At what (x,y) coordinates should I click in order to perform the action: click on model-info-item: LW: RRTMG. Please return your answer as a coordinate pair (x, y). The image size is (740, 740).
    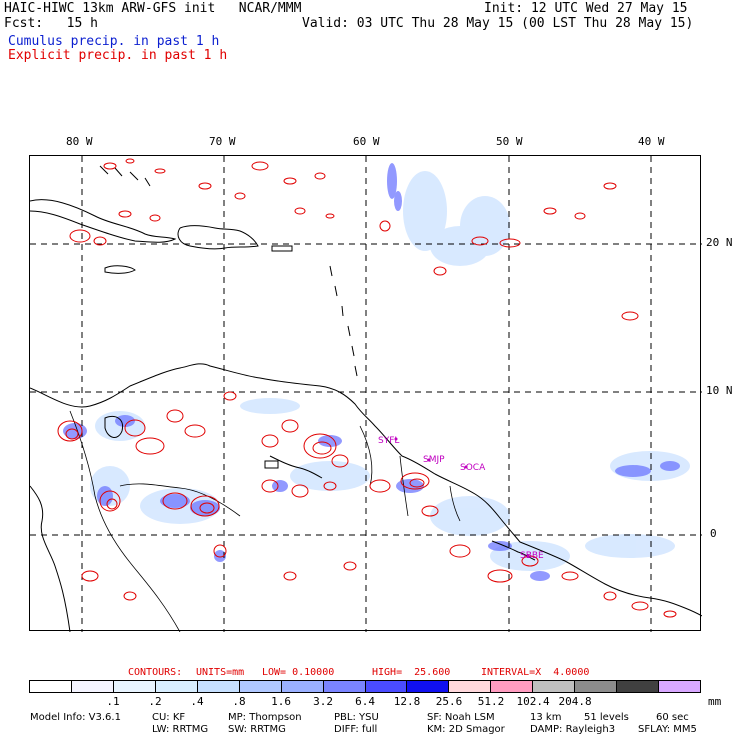
    Looking at the image, I should click on (180, 729).